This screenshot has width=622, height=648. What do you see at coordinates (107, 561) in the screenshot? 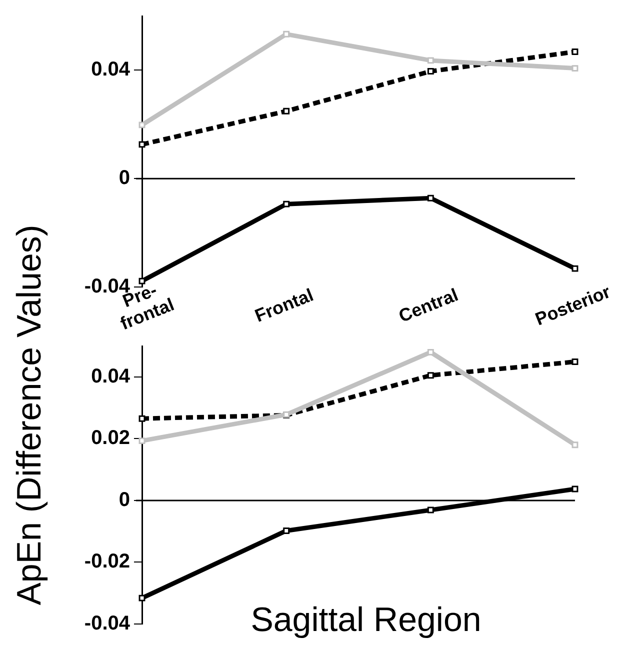
I see `y-tick-label: -0.02` at bounding box center [107, 561].